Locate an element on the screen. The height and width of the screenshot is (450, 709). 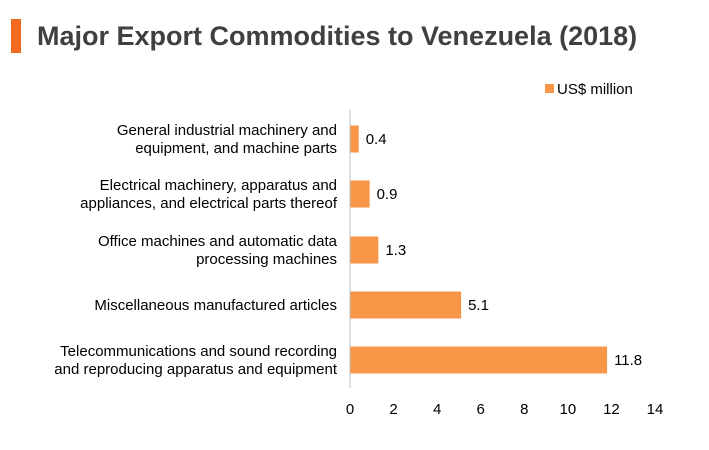
legend-swatch is located at coordinates (549, 88).